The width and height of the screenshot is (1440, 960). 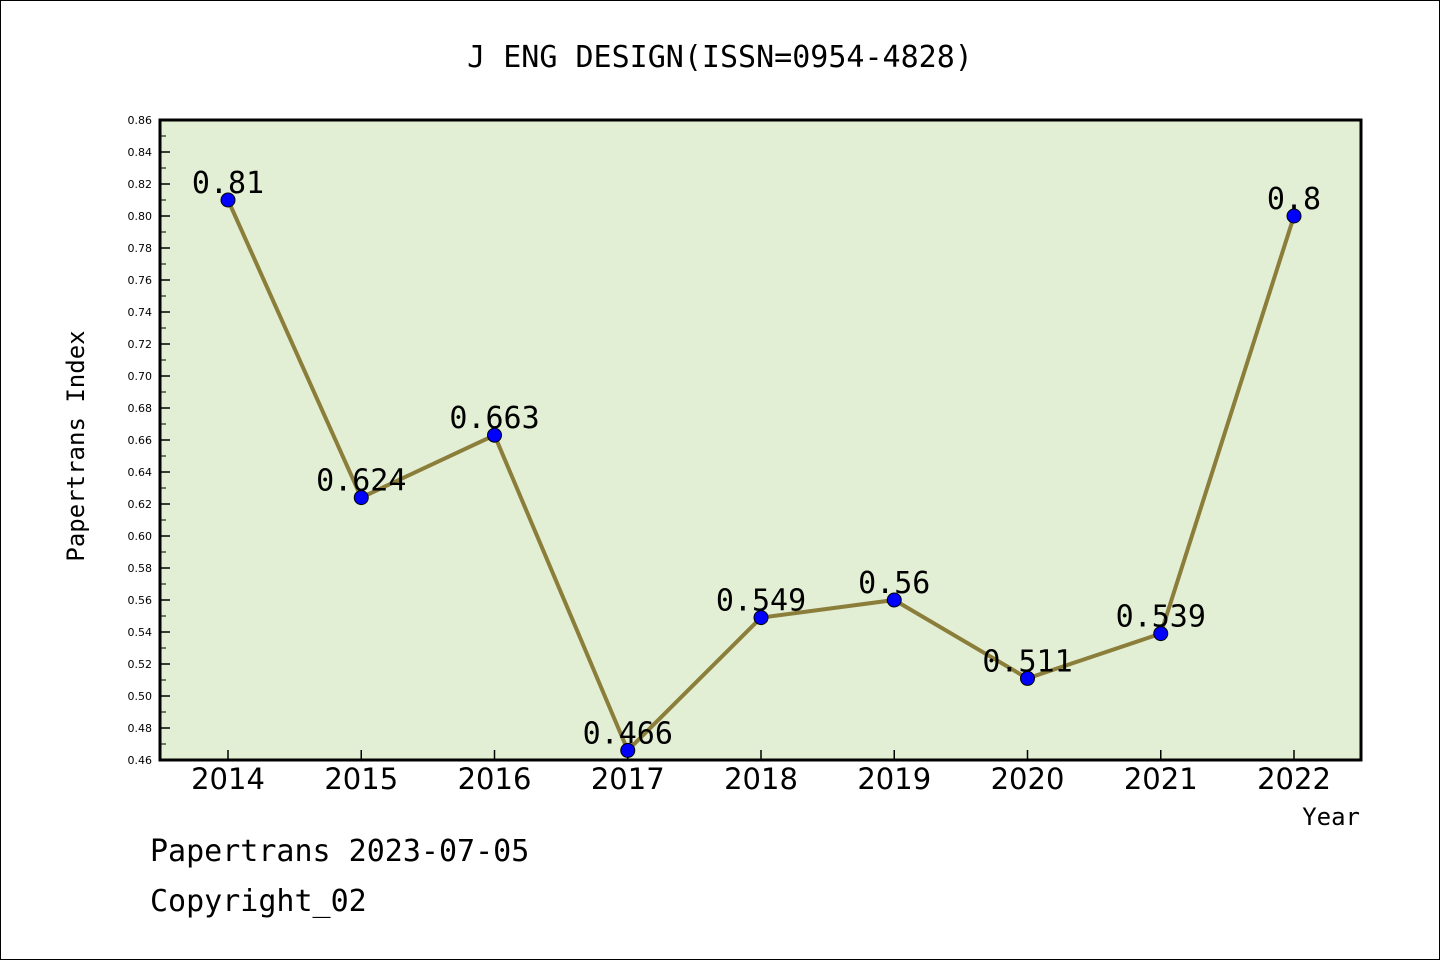 I want to click on chart-title: J ENG DESIGN(ISSN=0954-4828), so click(x=720, y=57).